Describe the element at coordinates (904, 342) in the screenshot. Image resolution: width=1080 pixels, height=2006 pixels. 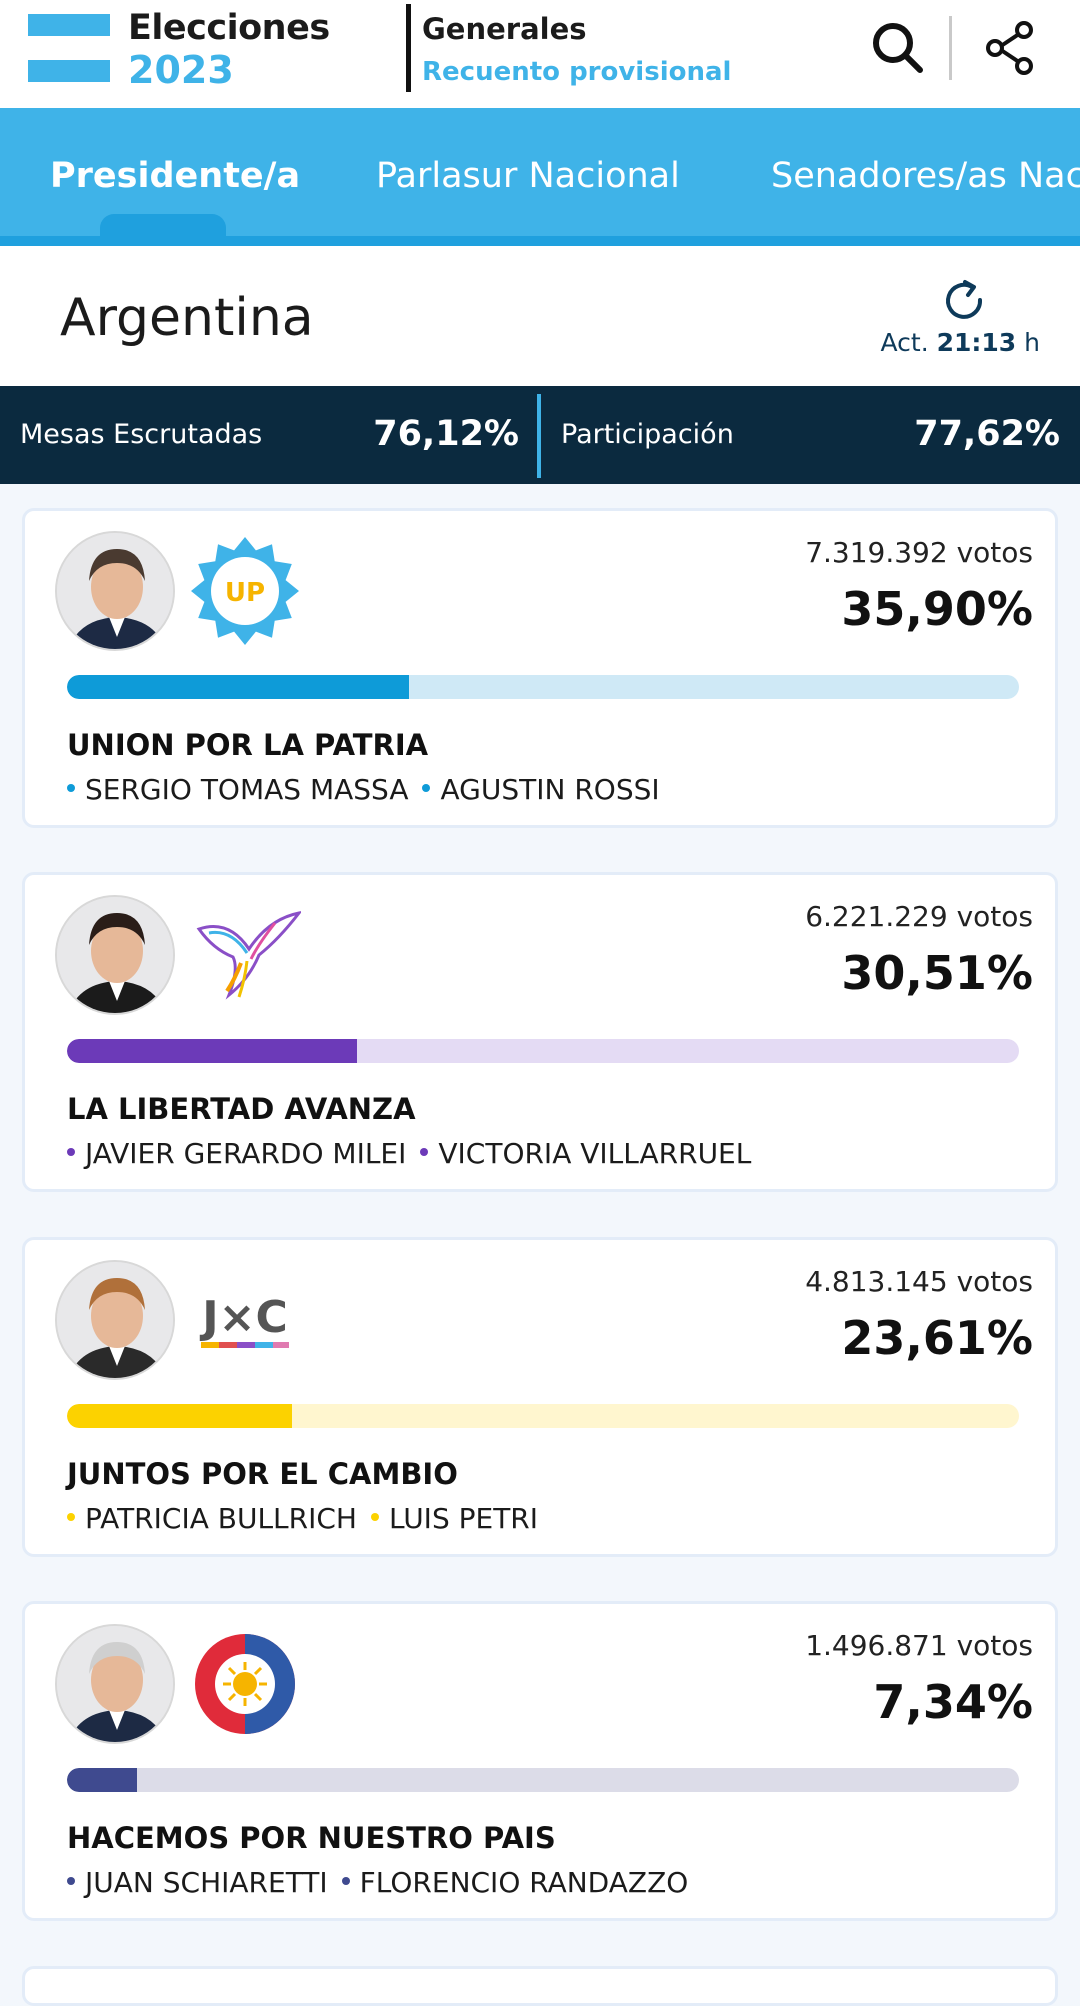
I see `update-prefix: Act.` at that location.